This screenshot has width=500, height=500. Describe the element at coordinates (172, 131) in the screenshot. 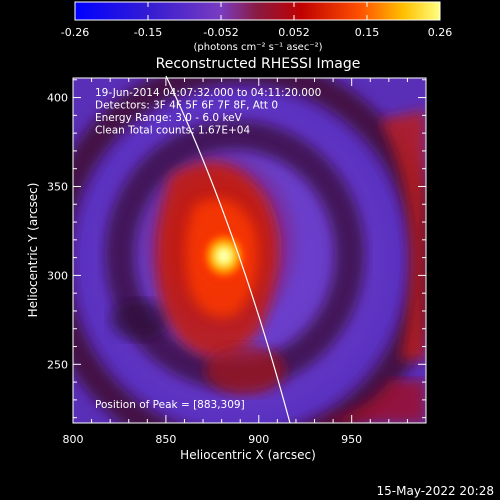

I see `info-line: Clean Total counts: 1.67E+04` at that location.